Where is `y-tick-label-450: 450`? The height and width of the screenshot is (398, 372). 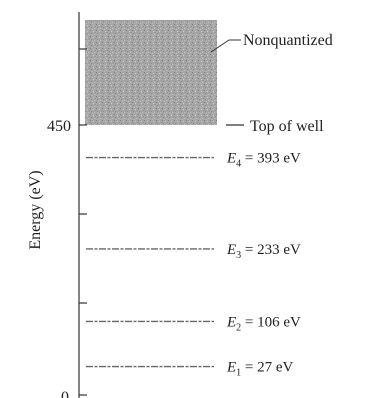
y-tick-label-450: 450 is located at coordinates (59, 126).